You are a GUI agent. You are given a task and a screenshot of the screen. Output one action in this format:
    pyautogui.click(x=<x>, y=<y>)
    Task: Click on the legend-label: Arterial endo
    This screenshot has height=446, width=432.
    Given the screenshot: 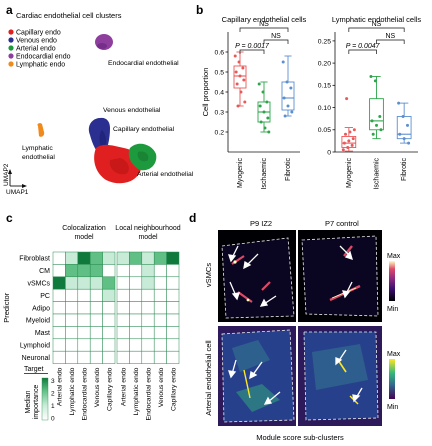 What is the action you would take?
    pyautogui.click(x=36, y=49)
    